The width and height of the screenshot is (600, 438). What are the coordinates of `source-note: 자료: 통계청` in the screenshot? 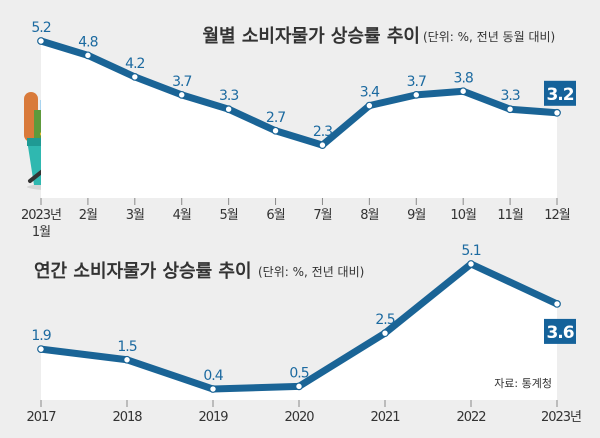 It's located at (523, 383).